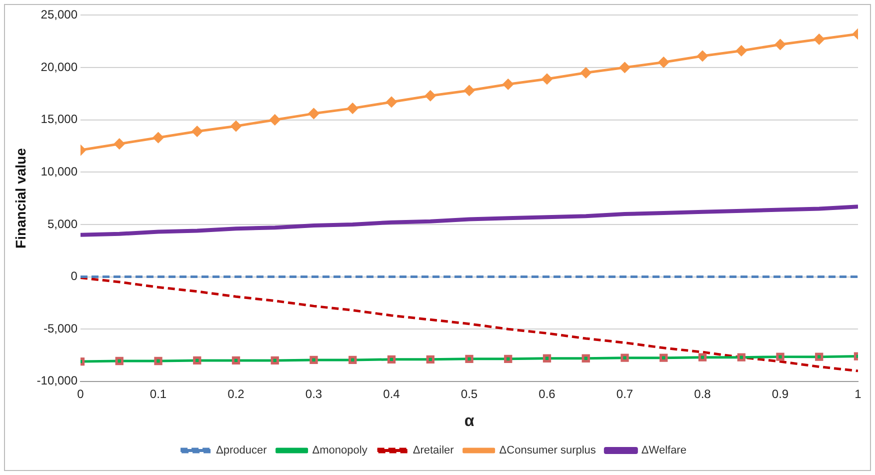  I want to click on x-tick-label: 1, so click(858, 393).